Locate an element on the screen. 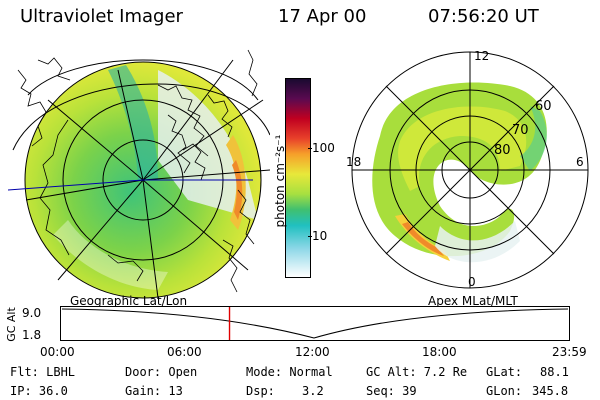 The height and width of the screenshot is (400, 600). timeline-xtick-2: 12:00 is located at coordinates (312, 352).